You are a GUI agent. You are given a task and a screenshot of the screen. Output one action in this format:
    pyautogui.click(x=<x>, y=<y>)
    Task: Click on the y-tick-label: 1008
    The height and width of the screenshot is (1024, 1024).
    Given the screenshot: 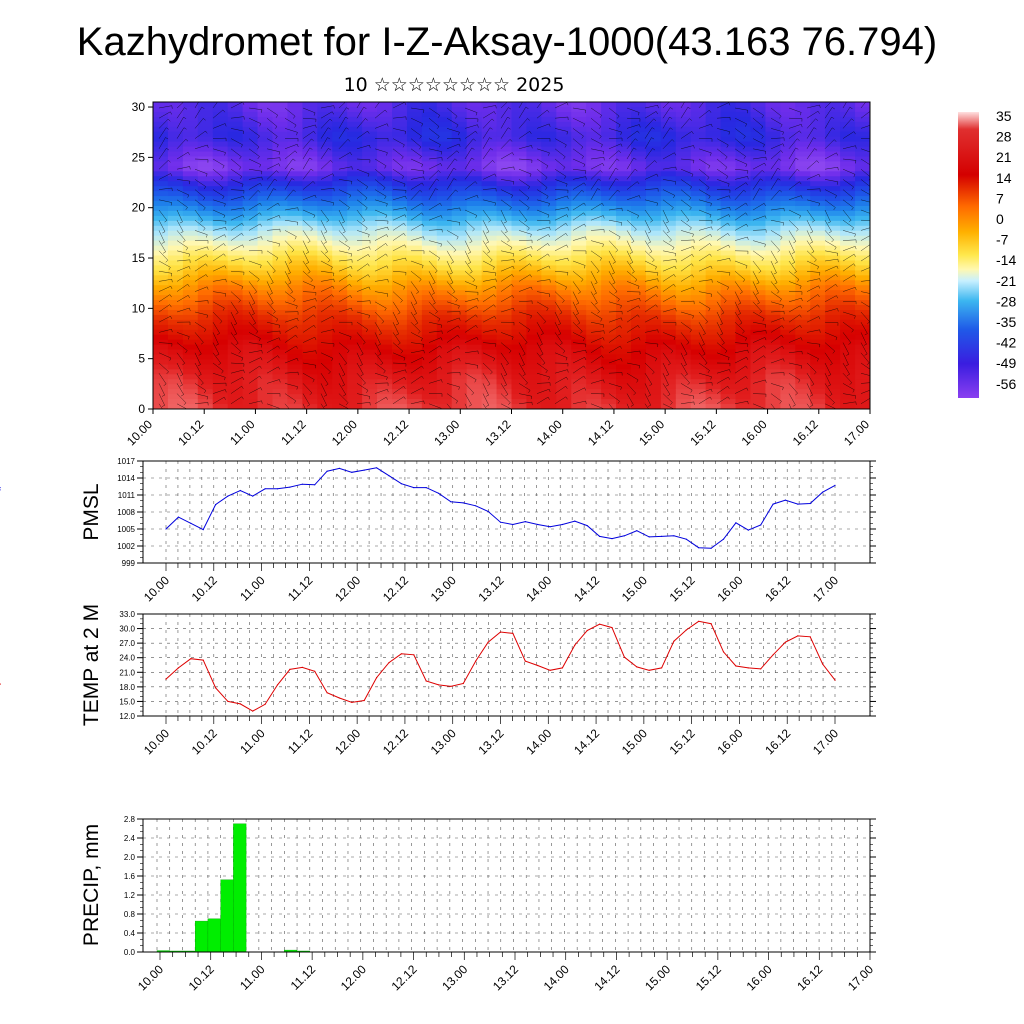 What is the action you would take?
    pyautogui.click(x=126, y=512)
    